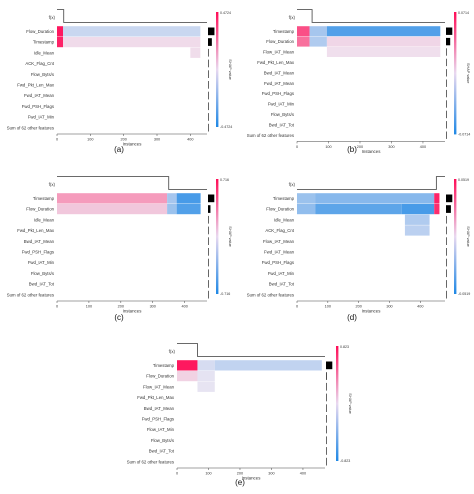  I want to click on feature-label: ACK_Flag_Cnt, so click(279, 230).